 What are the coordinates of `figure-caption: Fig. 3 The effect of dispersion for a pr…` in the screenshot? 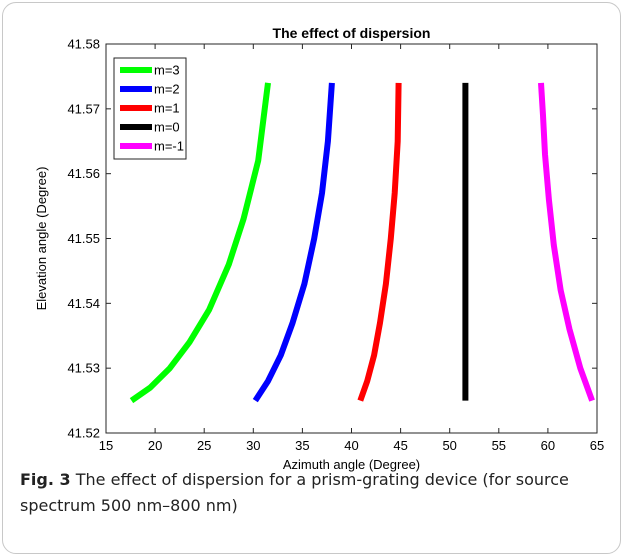 It's located at (315, 493).